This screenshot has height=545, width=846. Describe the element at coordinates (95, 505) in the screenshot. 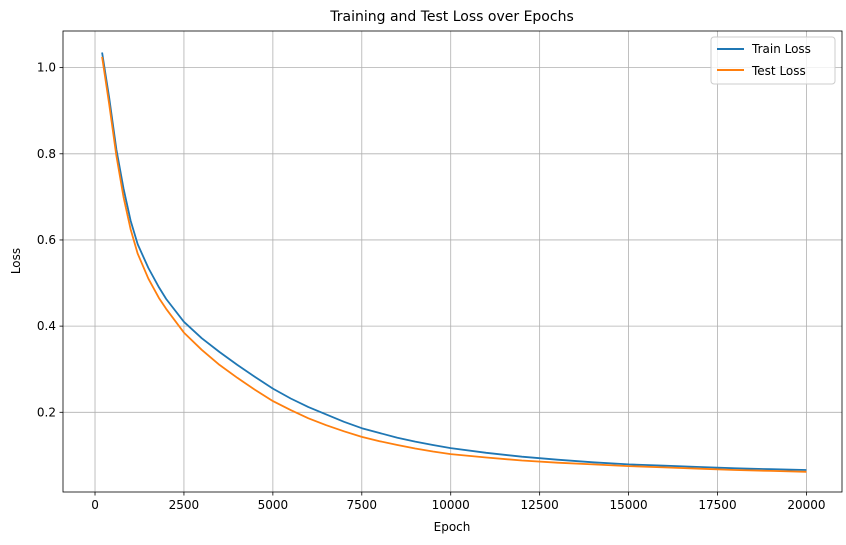

I see `x-tick-label: 0` at that location.